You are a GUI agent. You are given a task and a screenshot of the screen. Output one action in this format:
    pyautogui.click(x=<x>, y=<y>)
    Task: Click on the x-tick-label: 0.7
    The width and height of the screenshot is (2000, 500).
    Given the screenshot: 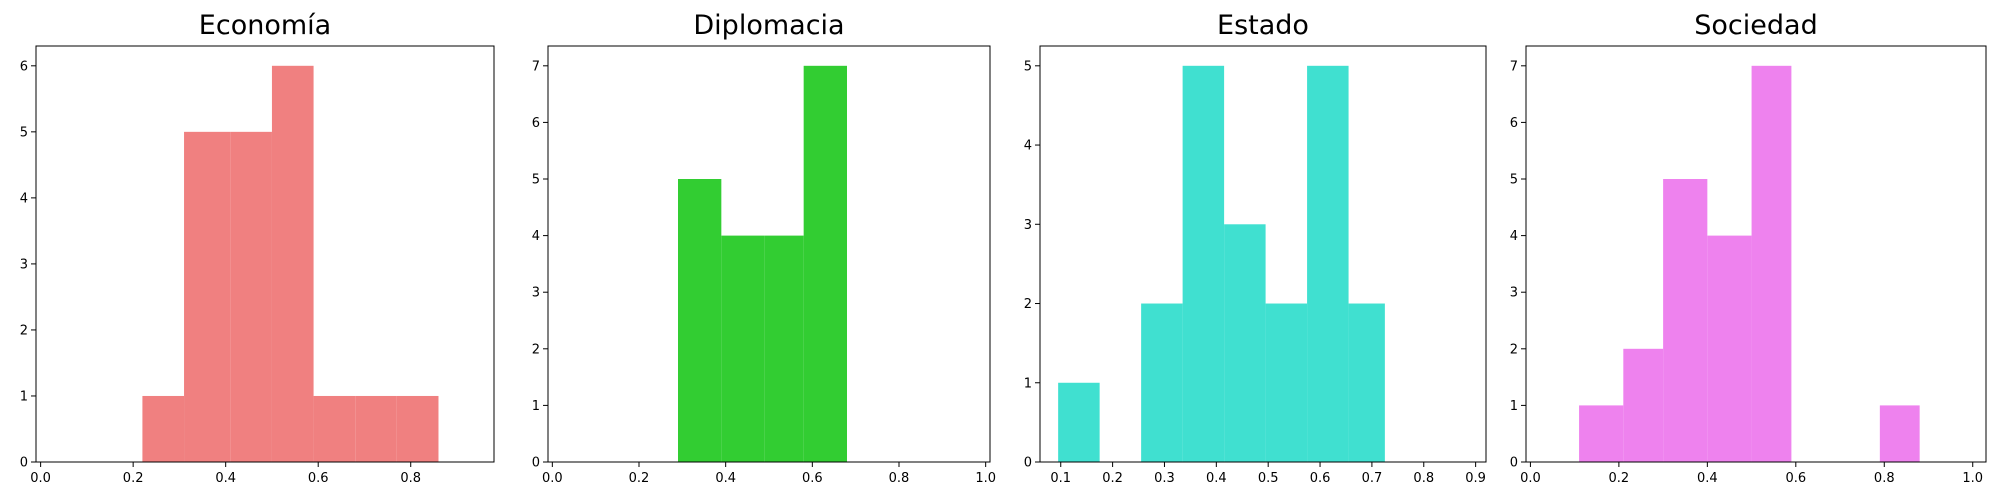 What is the action you would take?
    pyautogui.click(x=1372, y=478)
    